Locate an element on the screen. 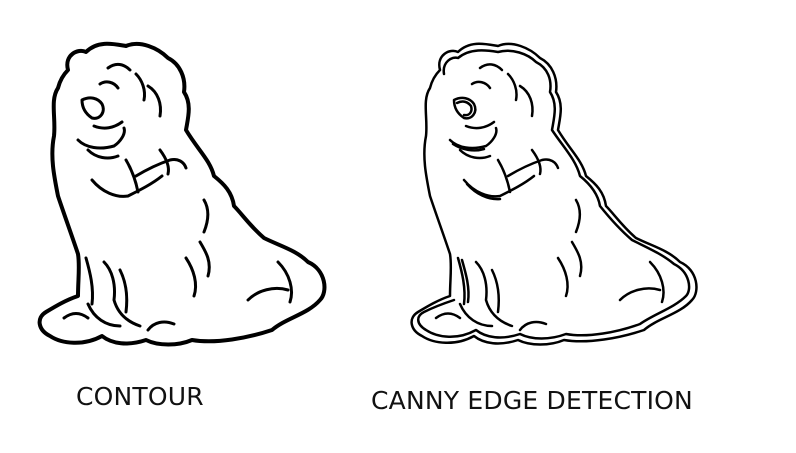 The width and height of the screenshot is (796, 453). contour-caption: CONTOUR is located at coordinates (140, 396).